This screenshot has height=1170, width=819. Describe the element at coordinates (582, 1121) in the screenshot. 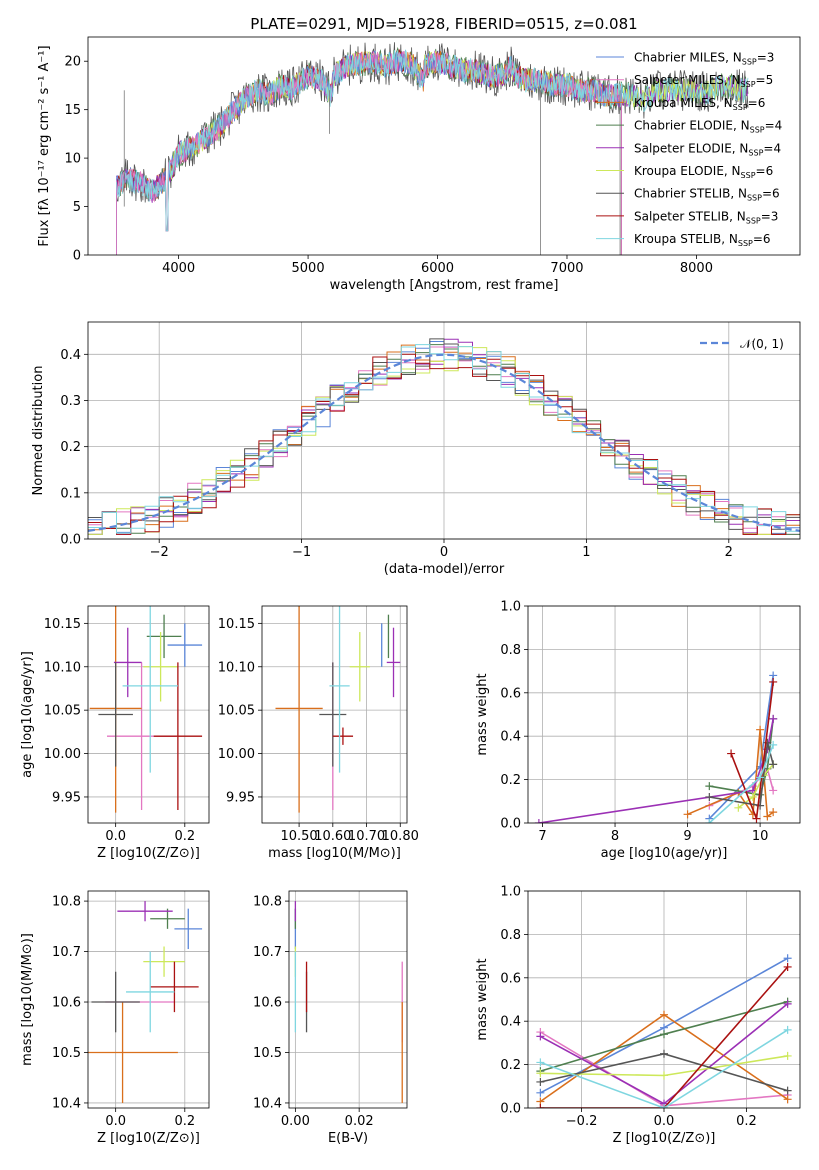

I see `x-tick-label: −0.2` at that location.